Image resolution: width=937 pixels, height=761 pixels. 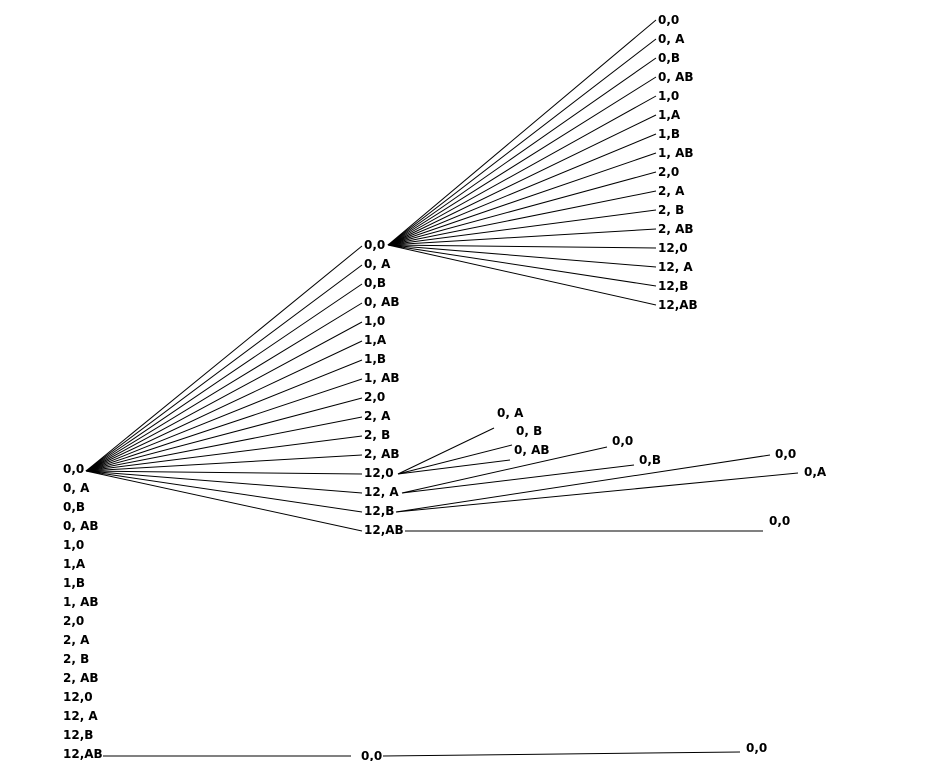 I want to click on branch-label-12A-0-0: 0,0, so click(x=622, y=441).